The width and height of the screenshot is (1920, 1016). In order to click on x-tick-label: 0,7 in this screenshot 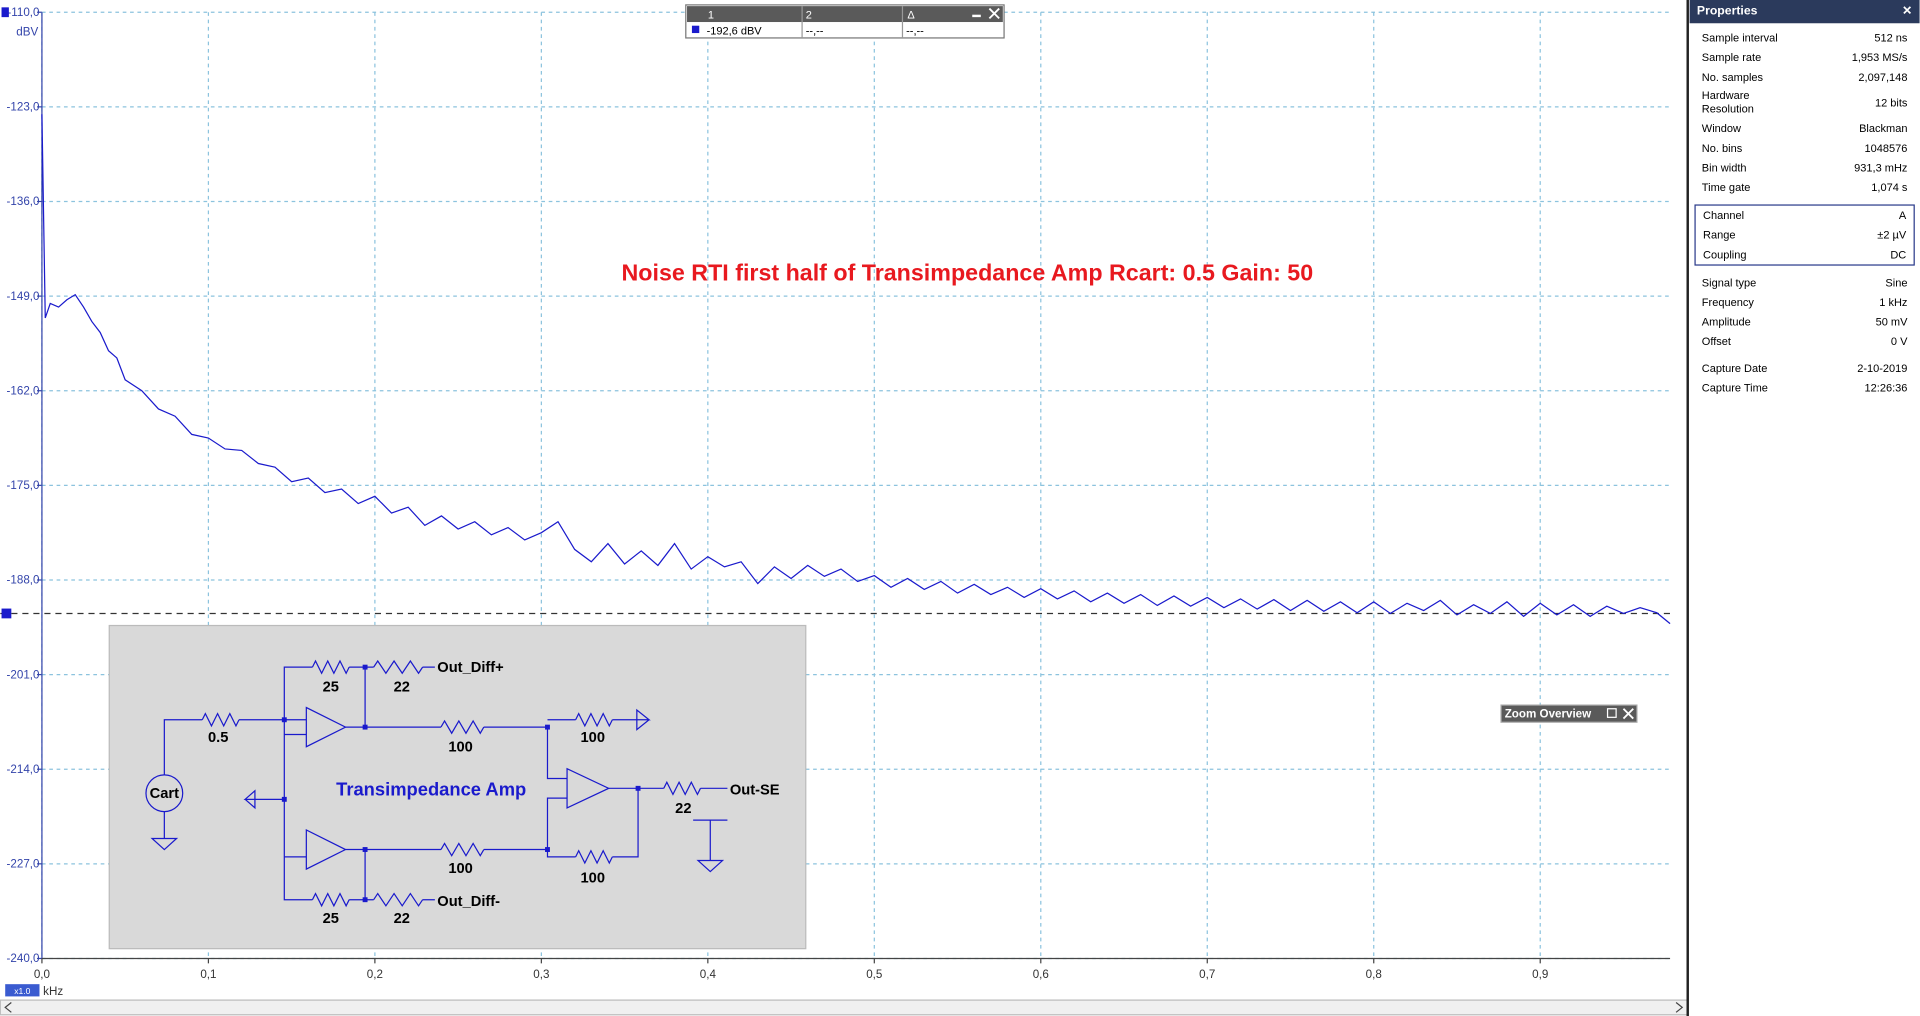, I will do `click(1207, 974)`.